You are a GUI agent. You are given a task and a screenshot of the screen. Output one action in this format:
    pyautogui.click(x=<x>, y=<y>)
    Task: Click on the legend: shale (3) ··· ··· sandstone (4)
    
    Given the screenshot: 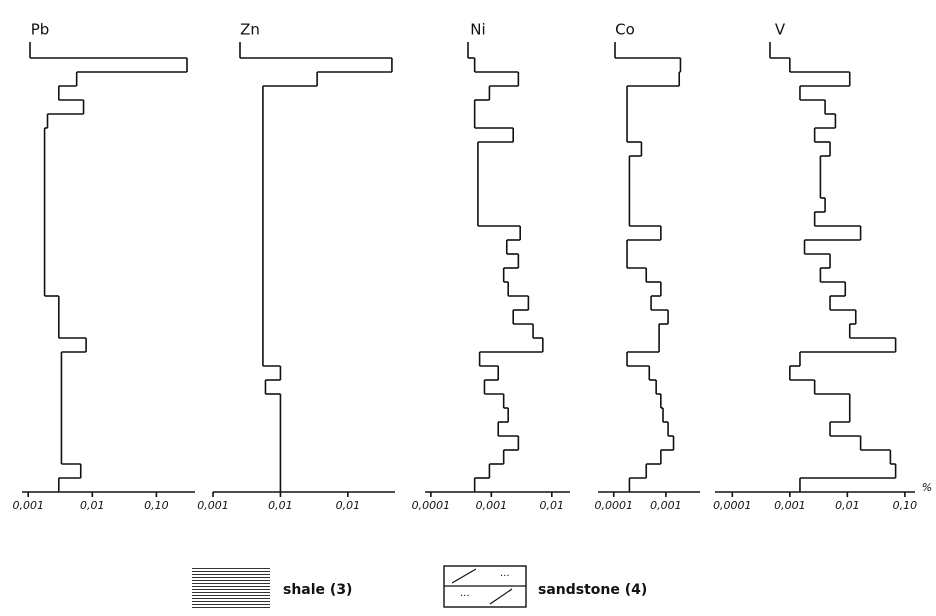 What is the action you would take?
    pyautogui.click(x=419, y=586)
    